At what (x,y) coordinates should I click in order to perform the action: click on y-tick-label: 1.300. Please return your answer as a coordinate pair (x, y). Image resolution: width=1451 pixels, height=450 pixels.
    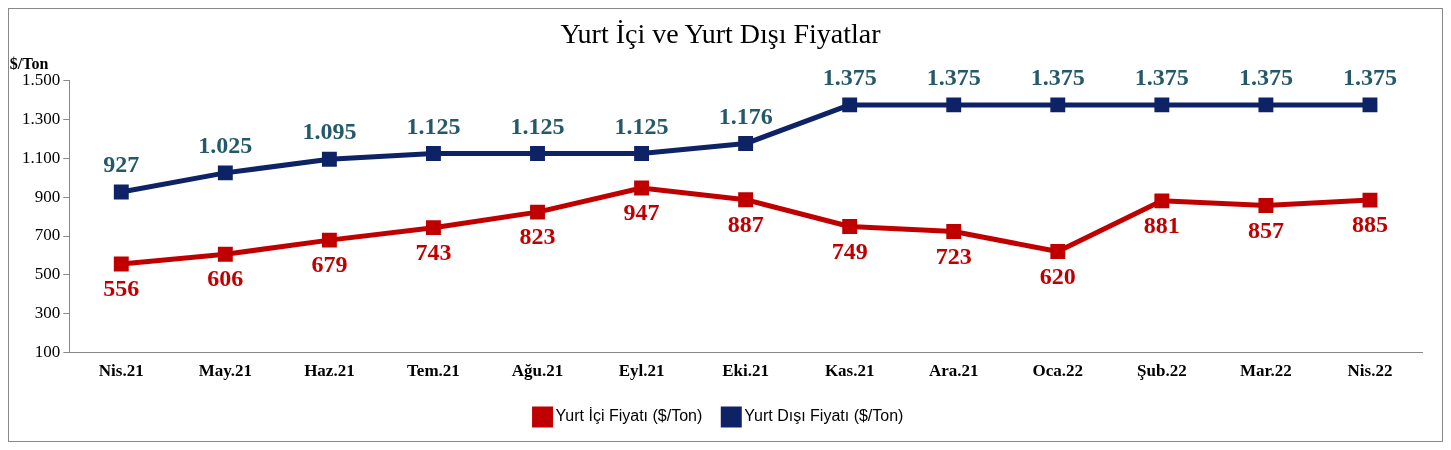
    Looking at the image, I should click on (41, 118).